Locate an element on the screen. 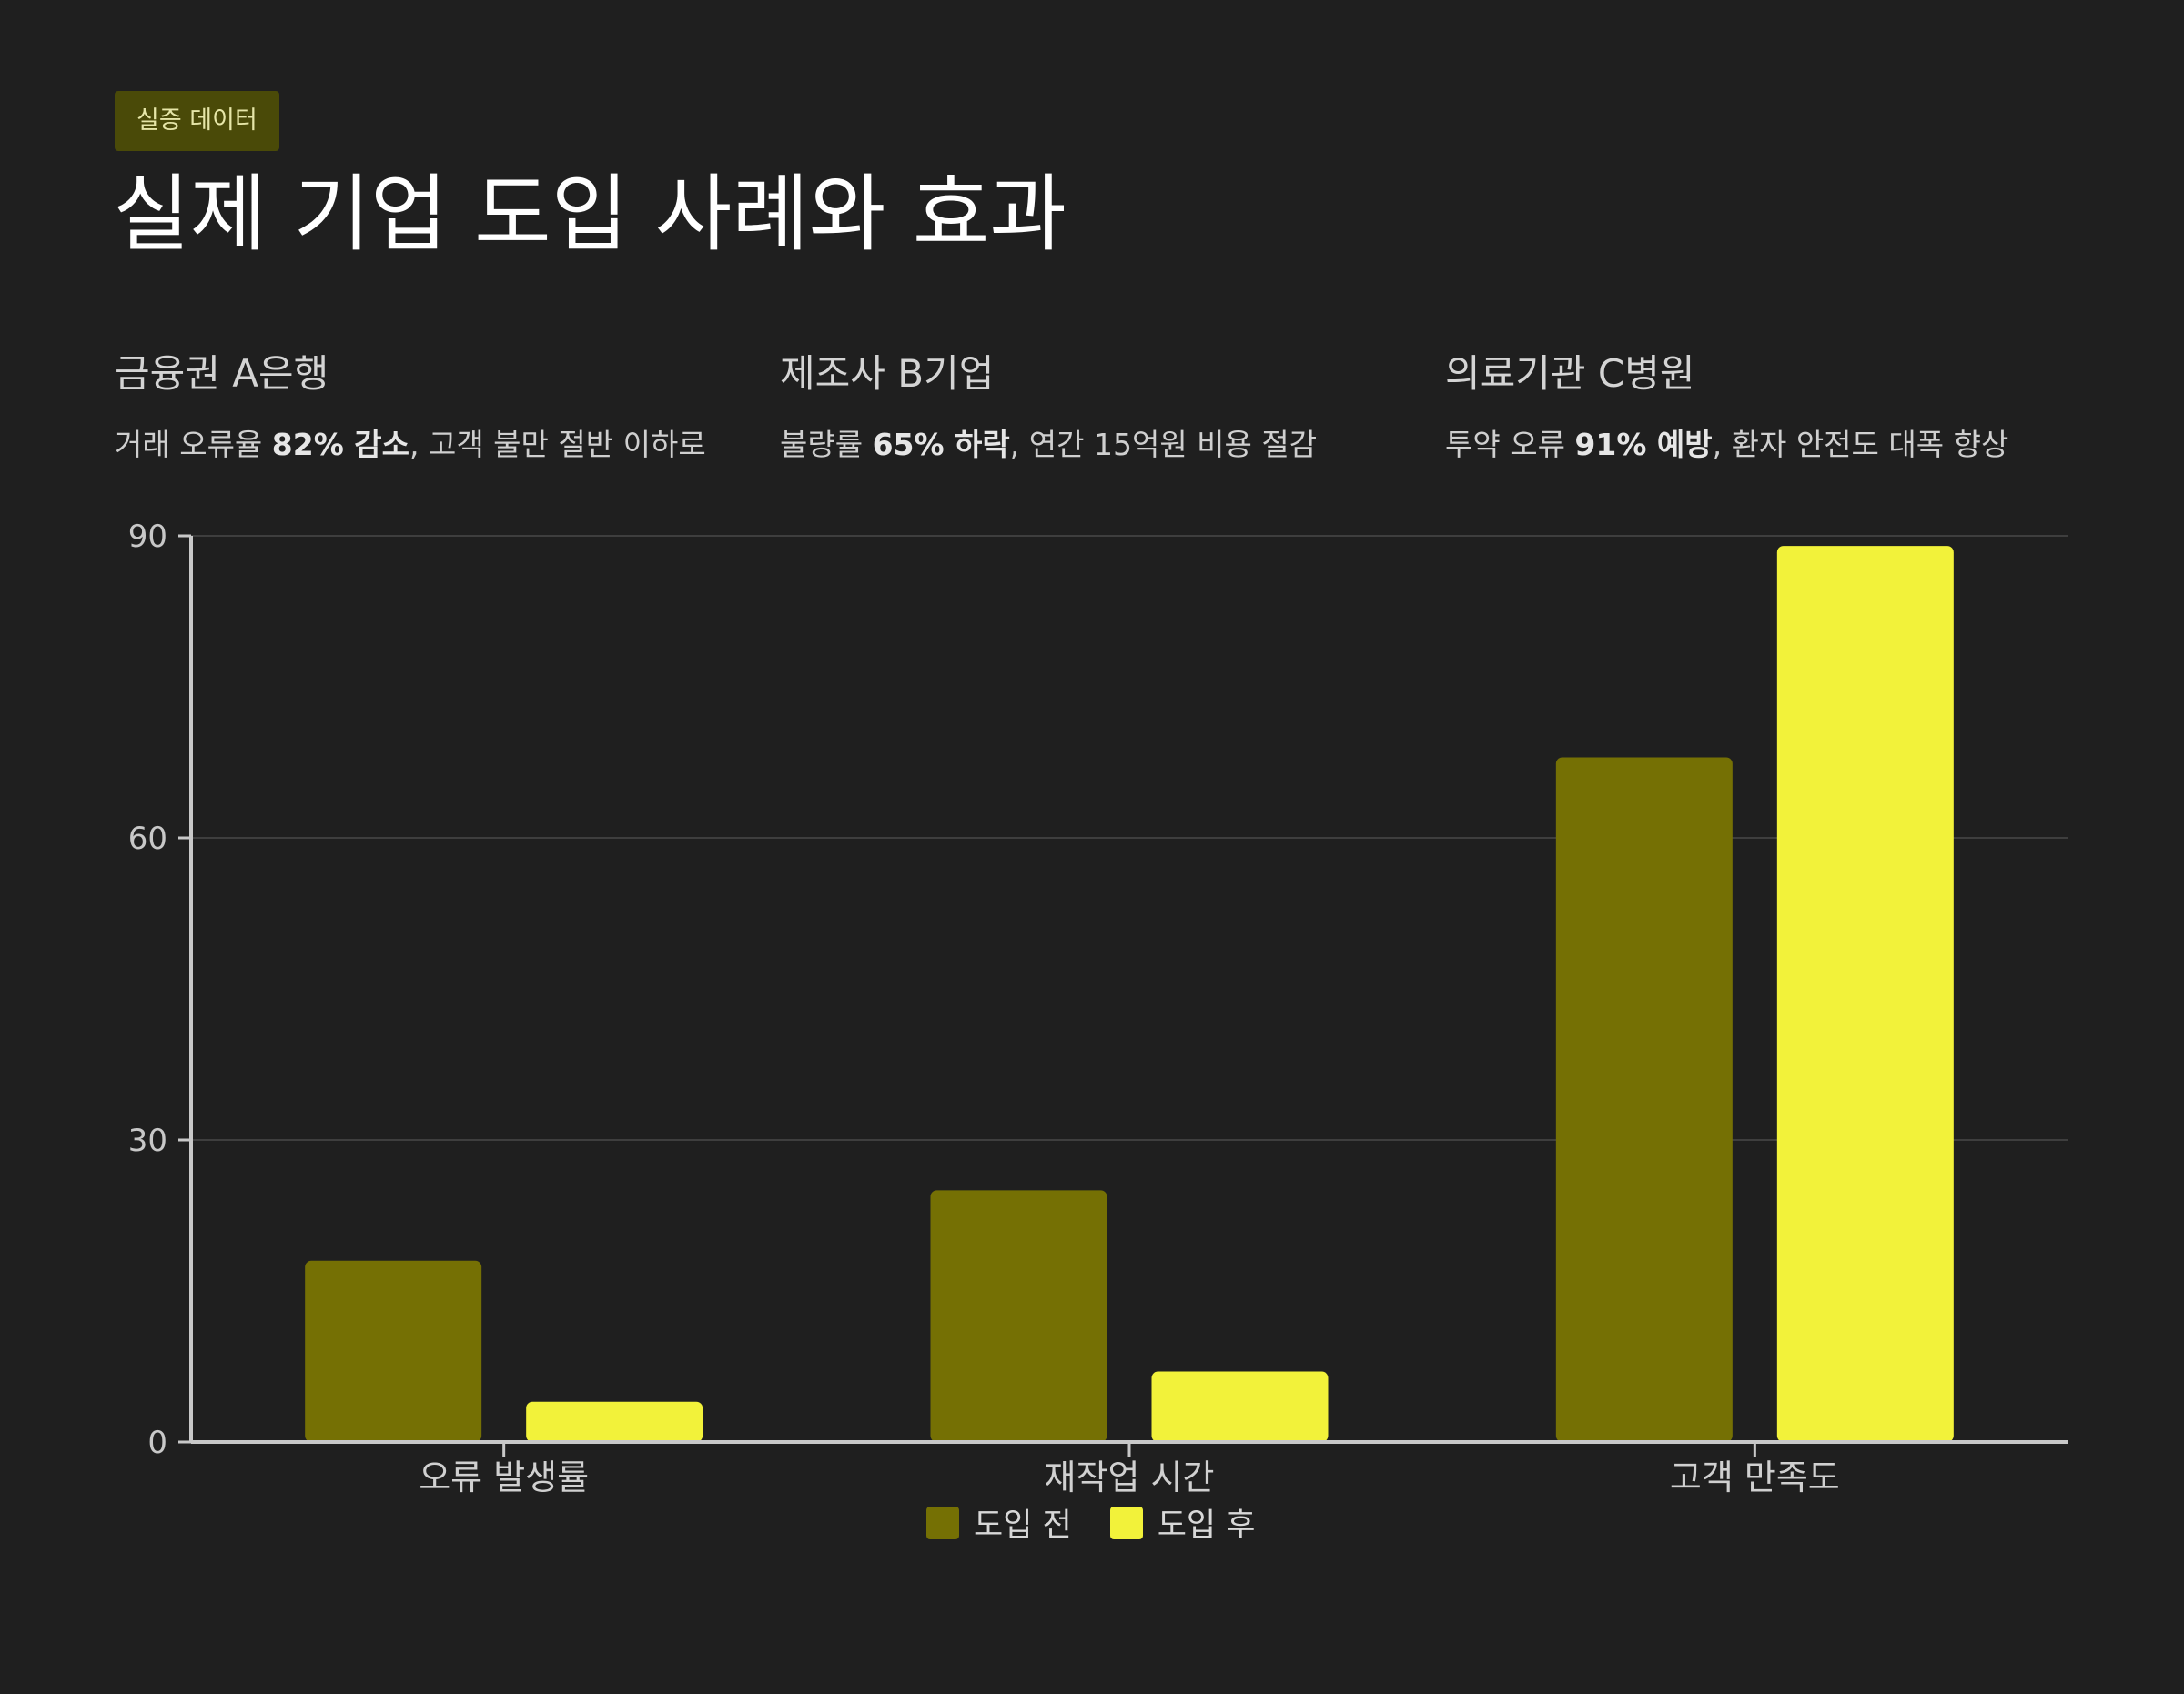  case-description: 거래 오류율 82% 감소, 고객 불만 절반 이하로 is located at coordinates (443, 445).